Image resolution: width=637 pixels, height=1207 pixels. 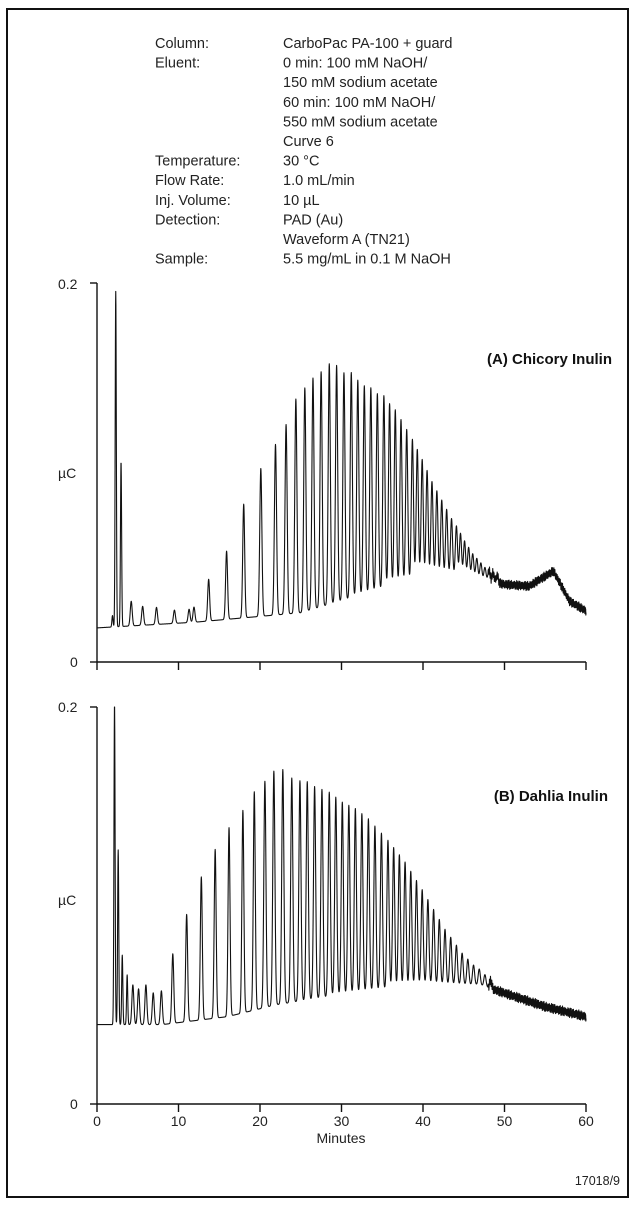 I want to click on condition-label: Column:, so click(x=182, y=44).